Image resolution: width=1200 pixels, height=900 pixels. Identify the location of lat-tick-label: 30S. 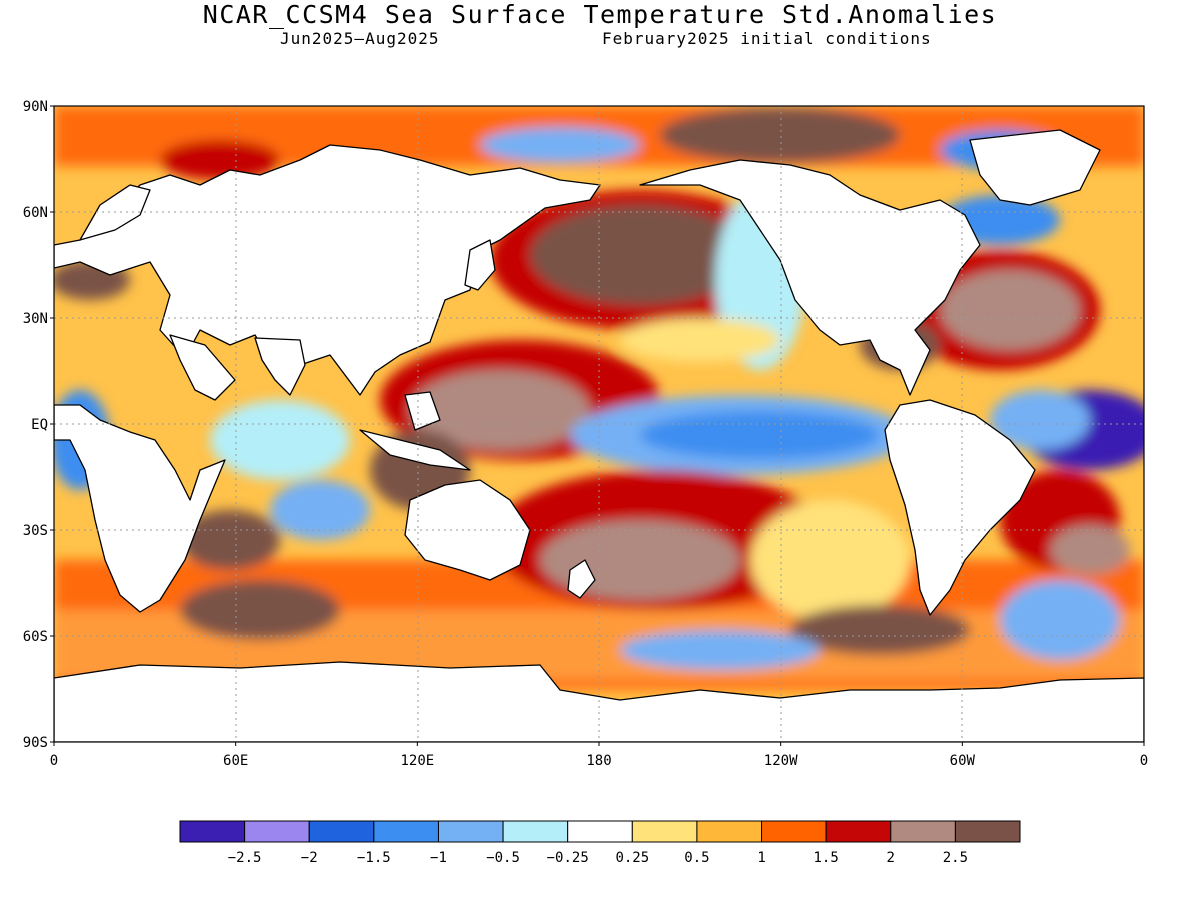
(35, 531).